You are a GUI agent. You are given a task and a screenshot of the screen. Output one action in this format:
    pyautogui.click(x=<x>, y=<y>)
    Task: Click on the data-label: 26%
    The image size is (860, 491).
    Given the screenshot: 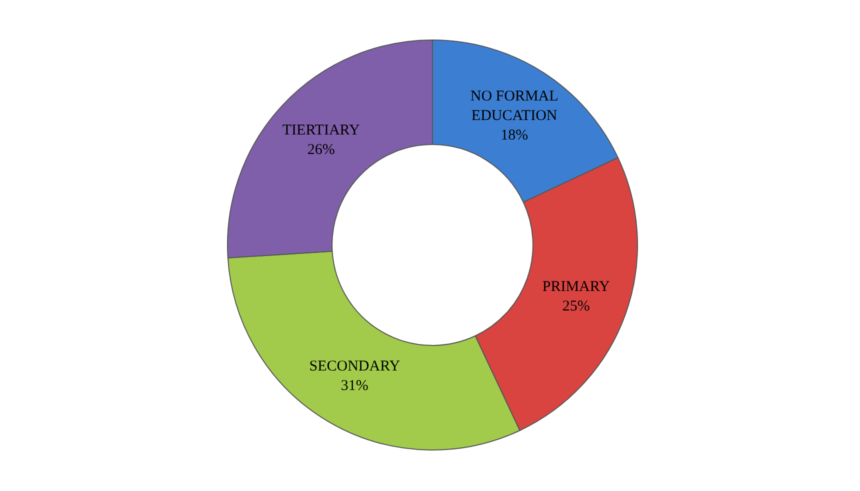 What is the action you would take?
    pyautogui.click(x=321, y=150)
    